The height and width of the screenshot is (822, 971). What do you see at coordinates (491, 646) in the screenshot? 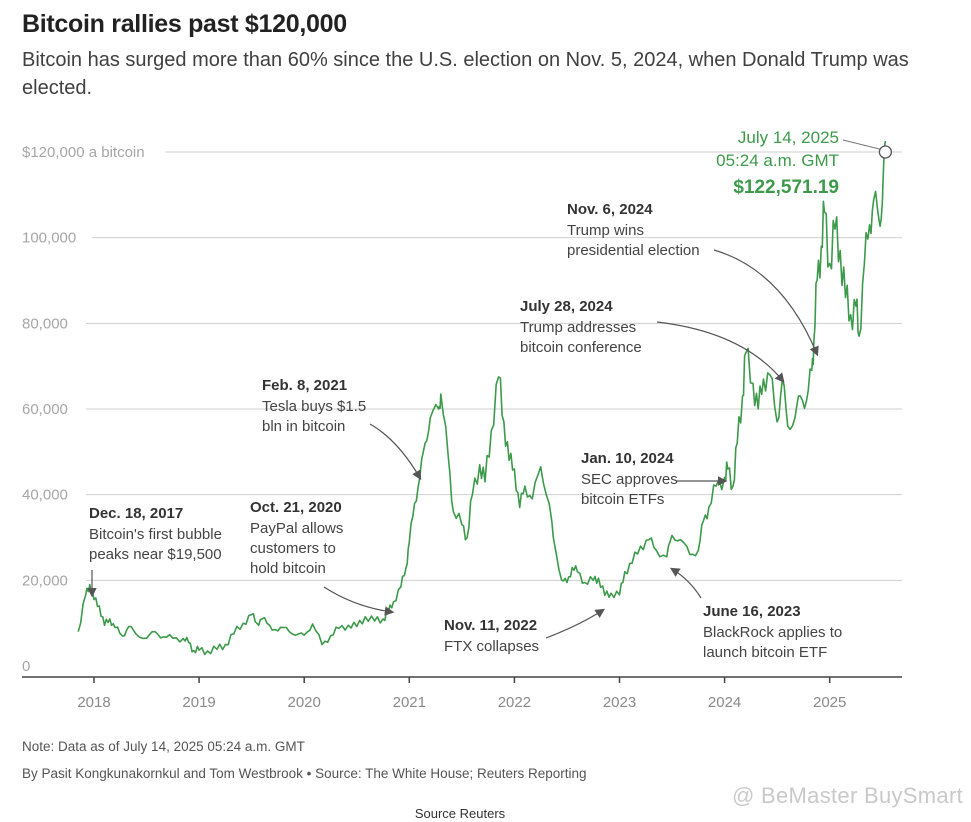
I see `annotation-text: FTX collapses` at bounding box center [491, 646].